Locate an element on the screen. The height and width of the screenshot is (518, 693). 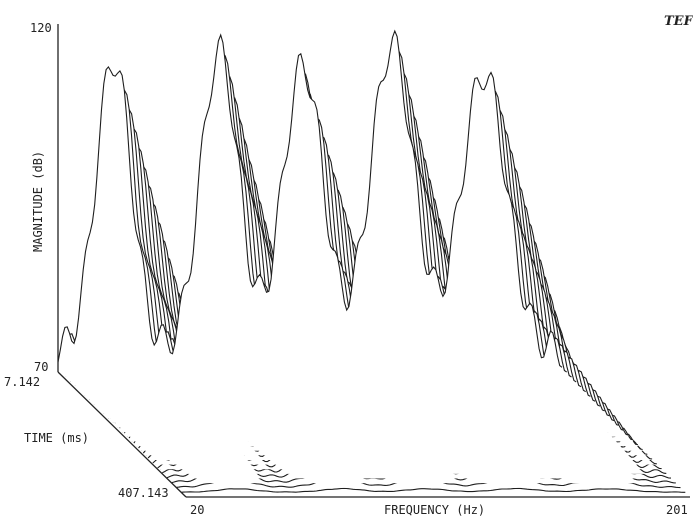
time-tick-start: 7.142 is located at coordinates (22, 382).